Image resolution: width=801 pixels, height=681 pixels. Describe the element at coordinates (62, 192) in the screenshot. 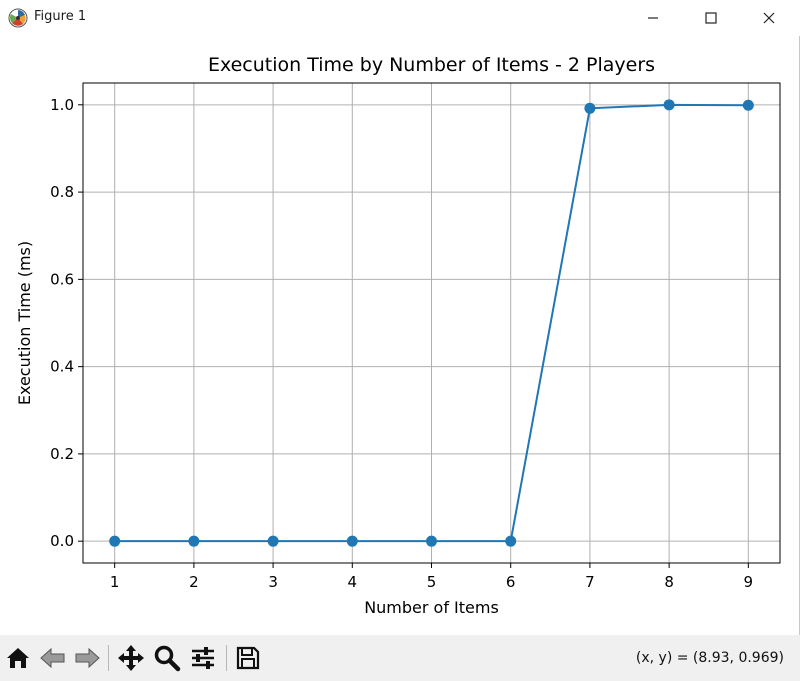

I see `y-tick-label: 0.8` at that location.